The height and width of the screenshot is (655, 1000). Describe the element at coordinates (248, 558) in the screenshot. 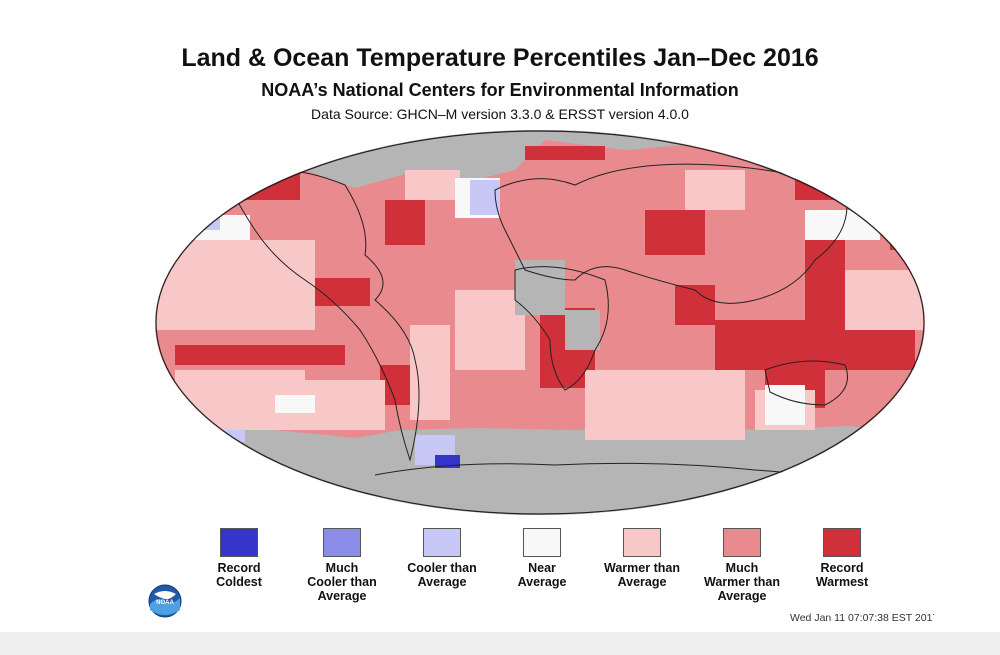

I see `legend-record-coldest: Record Coldest` at that location.